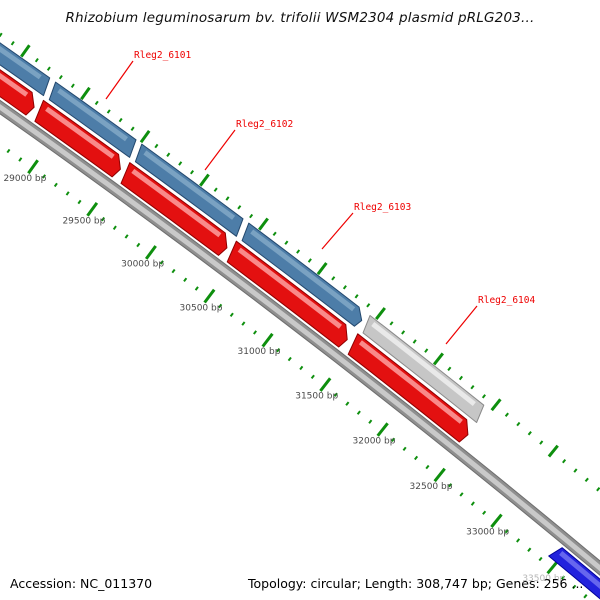 The width and height of the screenshot is (600, 600). Describe the element at coordinates (374, 442) in the screenshot. I see `ruler-label: 32000 bp` at that location.